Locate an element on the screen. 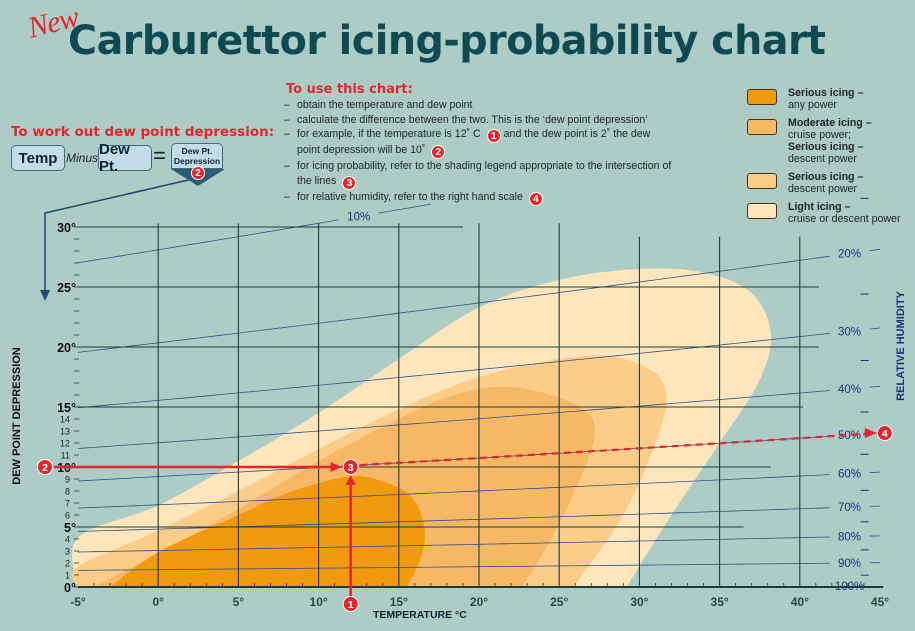 The width and height of the screenshot is (915, 631). rh-label-30: 30% is located at coordinates (849, 332).